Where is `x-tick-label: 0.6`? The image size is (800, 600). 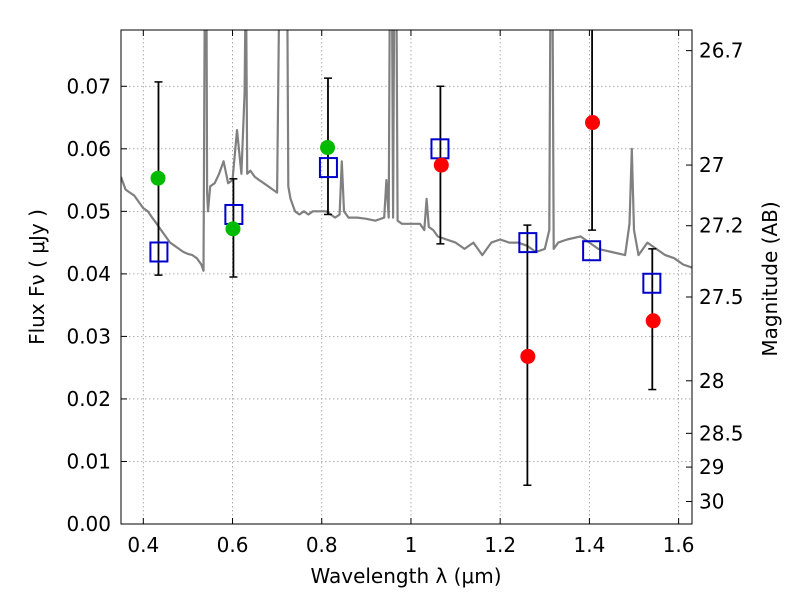 x-tick-label: 0.6 is located at coordinates (233, 545).